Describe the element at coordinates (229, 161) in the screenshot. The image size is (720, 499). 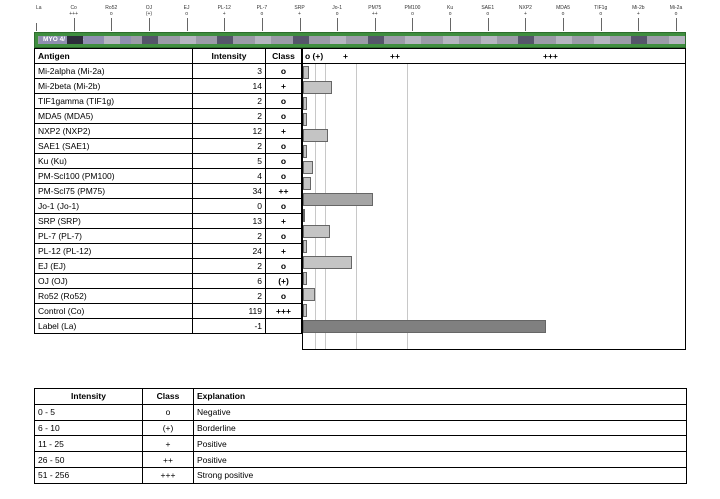
I see `intensity-cell: 5` at that location.